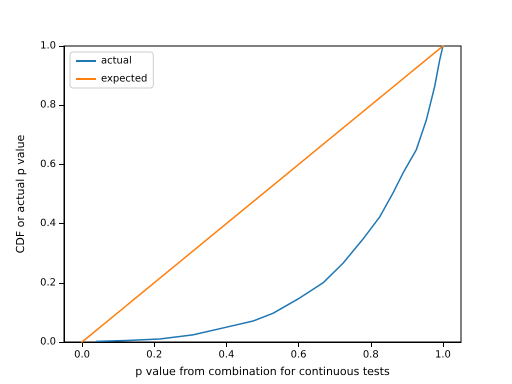 The width and height of the screenshot is (512, 384). Describe the element at coordinates (82, 355) in the screenshot. I see `x-tick-label: 0.0` at that location.